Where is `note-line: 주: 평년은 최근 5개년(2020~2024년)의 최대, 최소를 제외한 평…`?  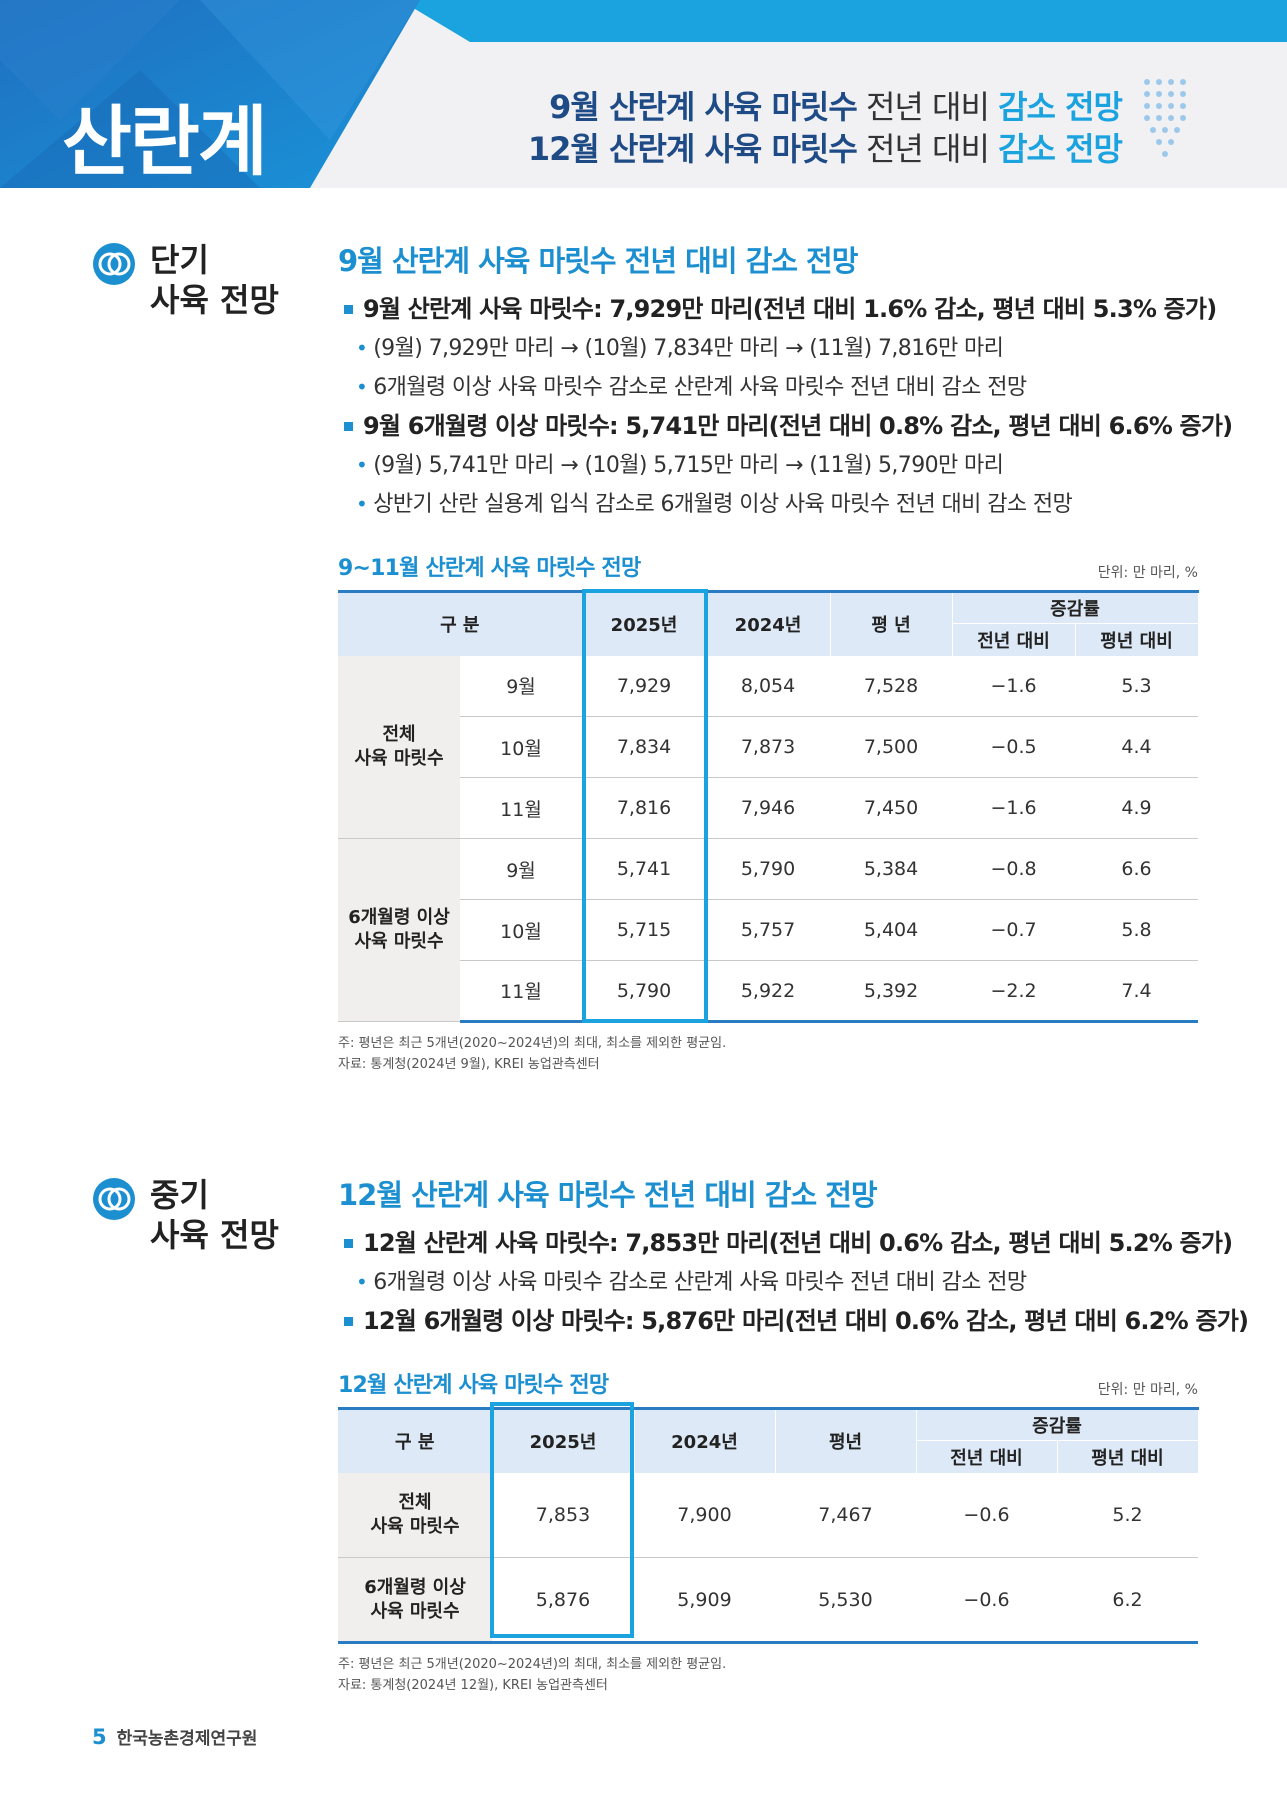
note-line: 주: 평년은 최근 5개년(2020~2024년)의 최대, 최소를 제외한 평… is located at coordinates (532, 1043).